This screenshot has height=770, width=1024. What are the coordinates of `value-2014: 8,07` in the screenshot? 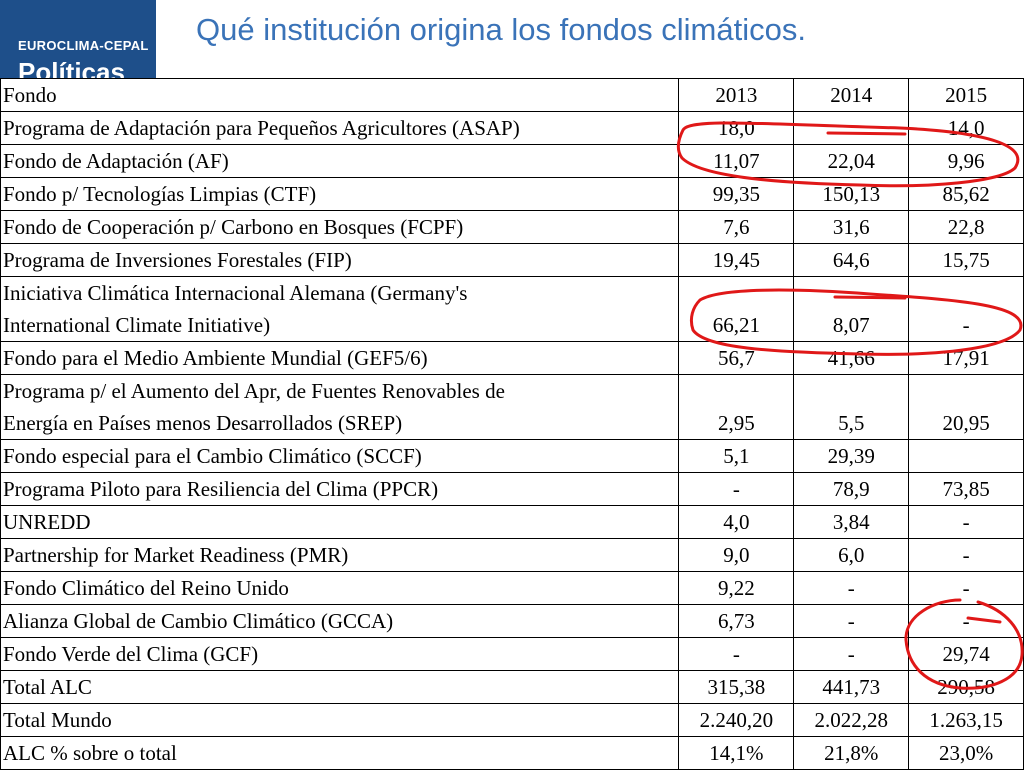 It's located at (851, 309).